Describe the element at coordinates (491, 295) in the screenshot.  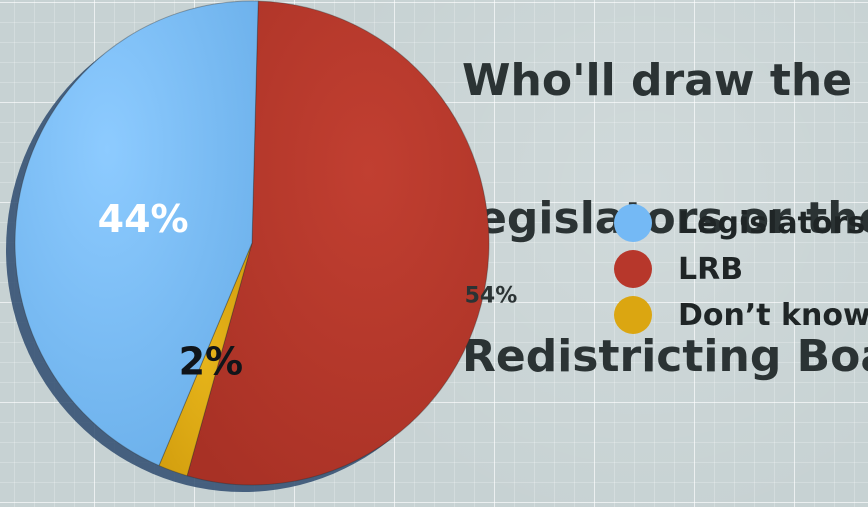
I see `data-label-lrb: 54%` at that location.